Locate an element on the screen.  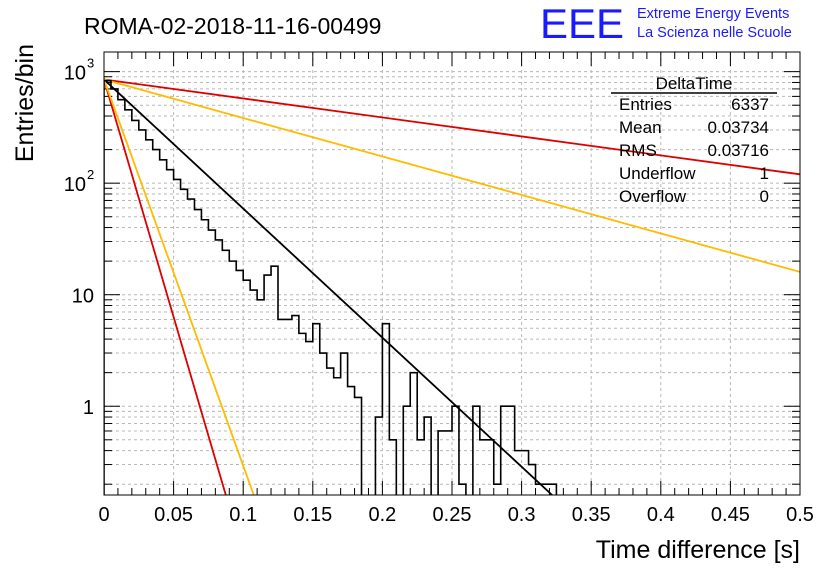
x-tick-labels: 0 0.05 0.1 0.15 0.2 0.25 0.3 0.35 0.4 0.45 0.5 is located at coordinates (455, 515).